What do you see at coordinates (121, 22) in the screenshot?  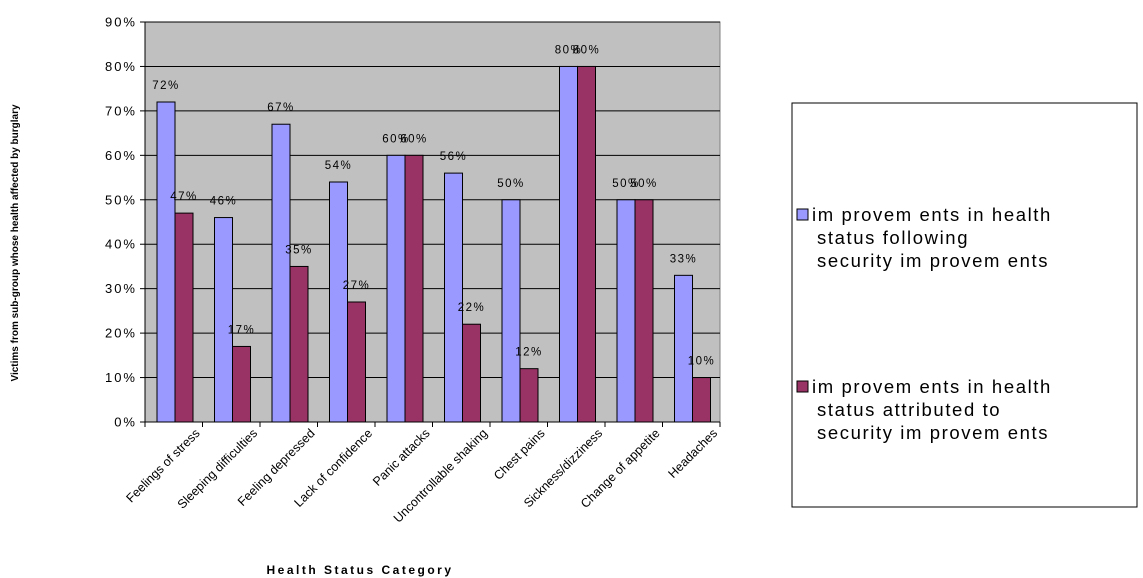 I see `y-tick-label: 90%` at bounding box center [121, 22].